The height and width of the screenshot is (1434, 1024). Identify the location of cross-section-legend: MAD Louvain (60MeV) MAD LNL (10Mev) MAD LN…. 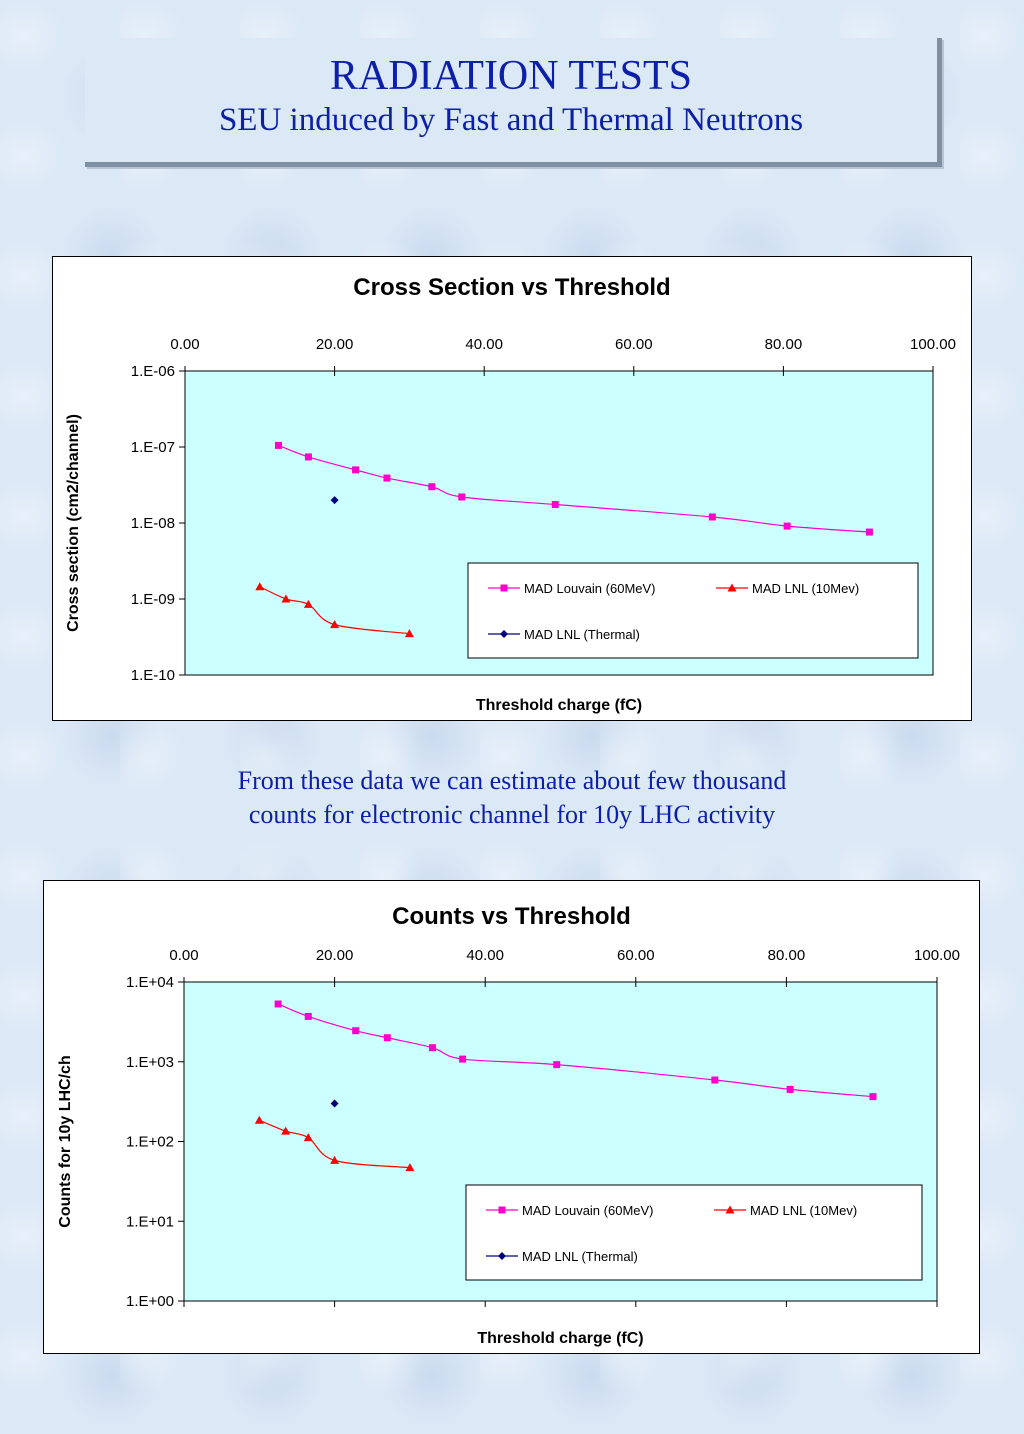
(693, 610).